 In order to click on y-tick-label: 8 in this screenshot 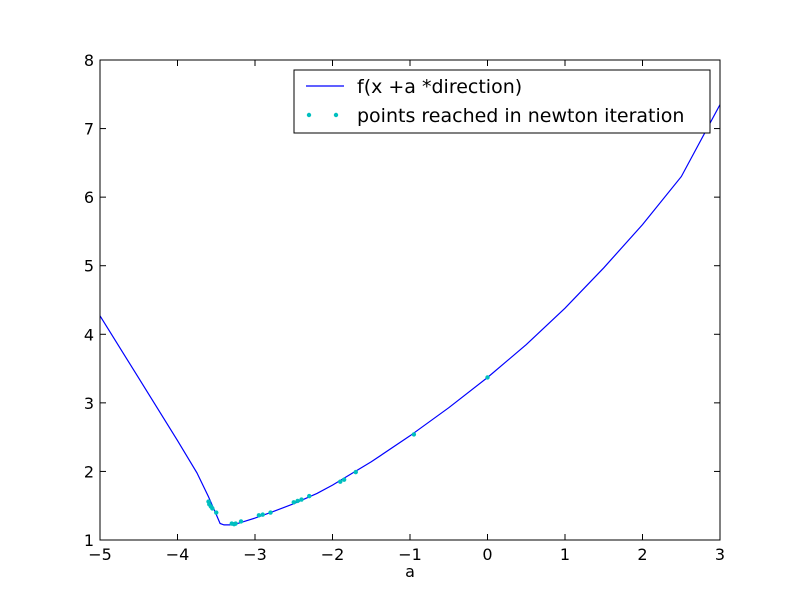, I will do `click(89, 60)`.